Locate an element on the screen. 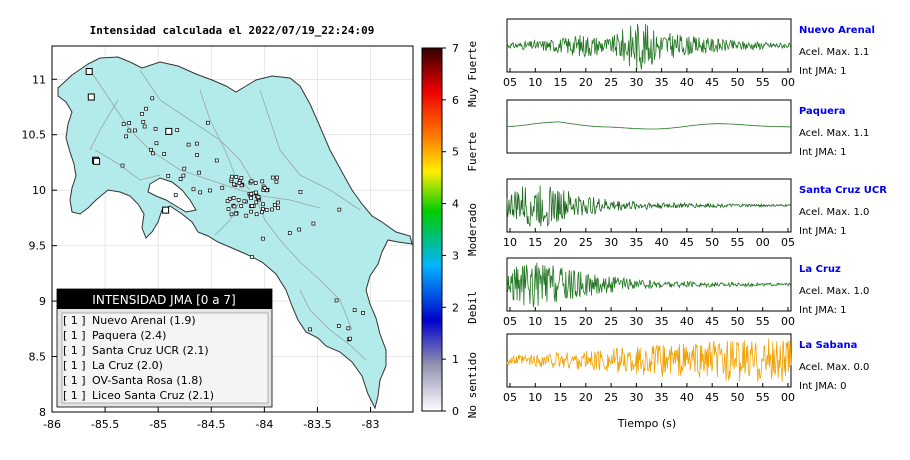 This screenshot has width=910, height=460. station-intensity: Int JMA: 1 is located at coordinates (823, 152).